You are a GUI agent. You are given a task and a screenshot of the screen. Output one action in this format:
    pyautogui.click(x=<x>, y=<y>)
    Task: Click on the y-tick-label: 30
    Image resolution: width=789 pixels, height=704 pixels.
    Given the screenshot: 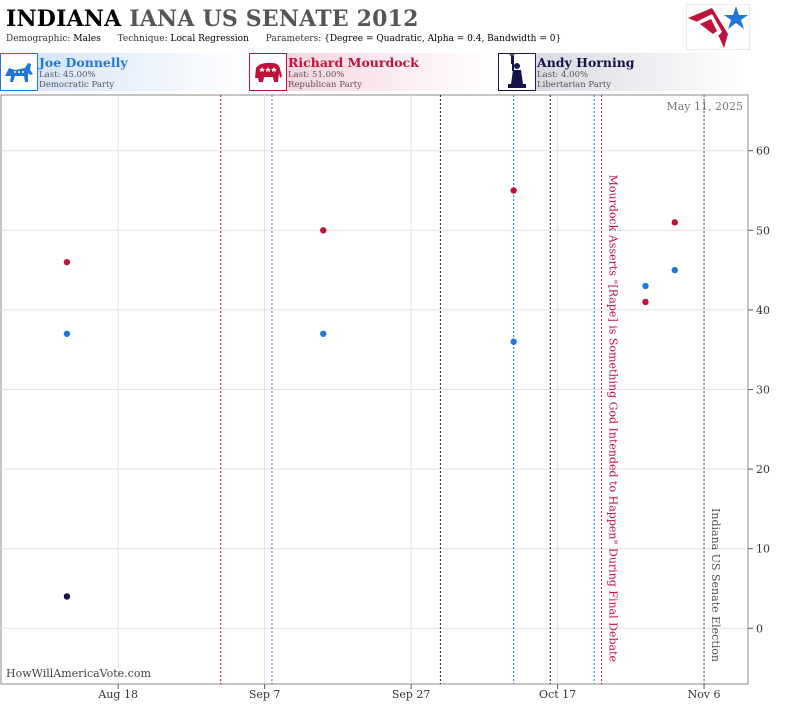 What is the action you would take?
    pyautogui.click(x=763, y=390)
    